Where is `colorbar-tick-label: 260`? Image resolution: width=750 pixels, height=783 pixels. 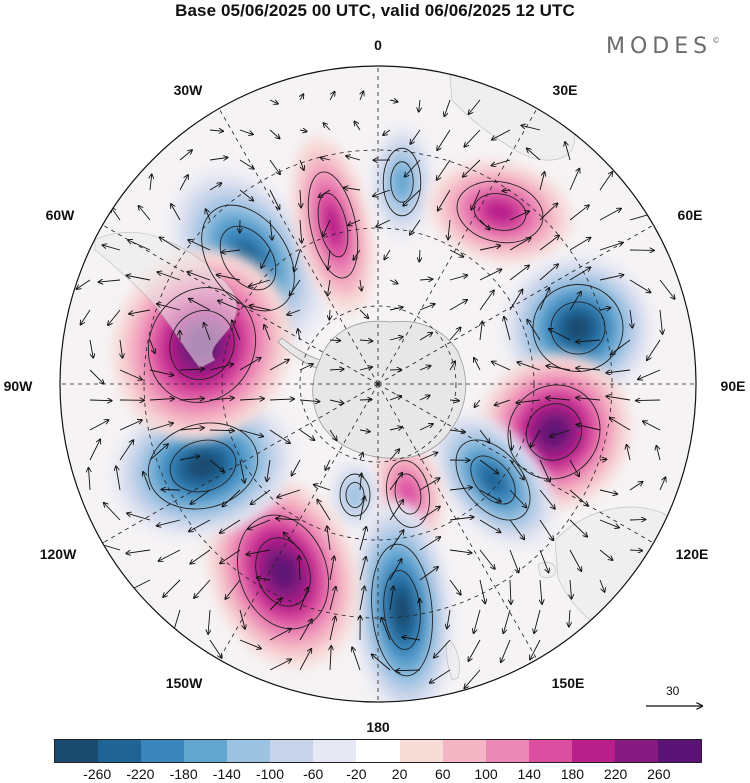
colorbar-tick-label: 260 is located at coordinates (659, 774).